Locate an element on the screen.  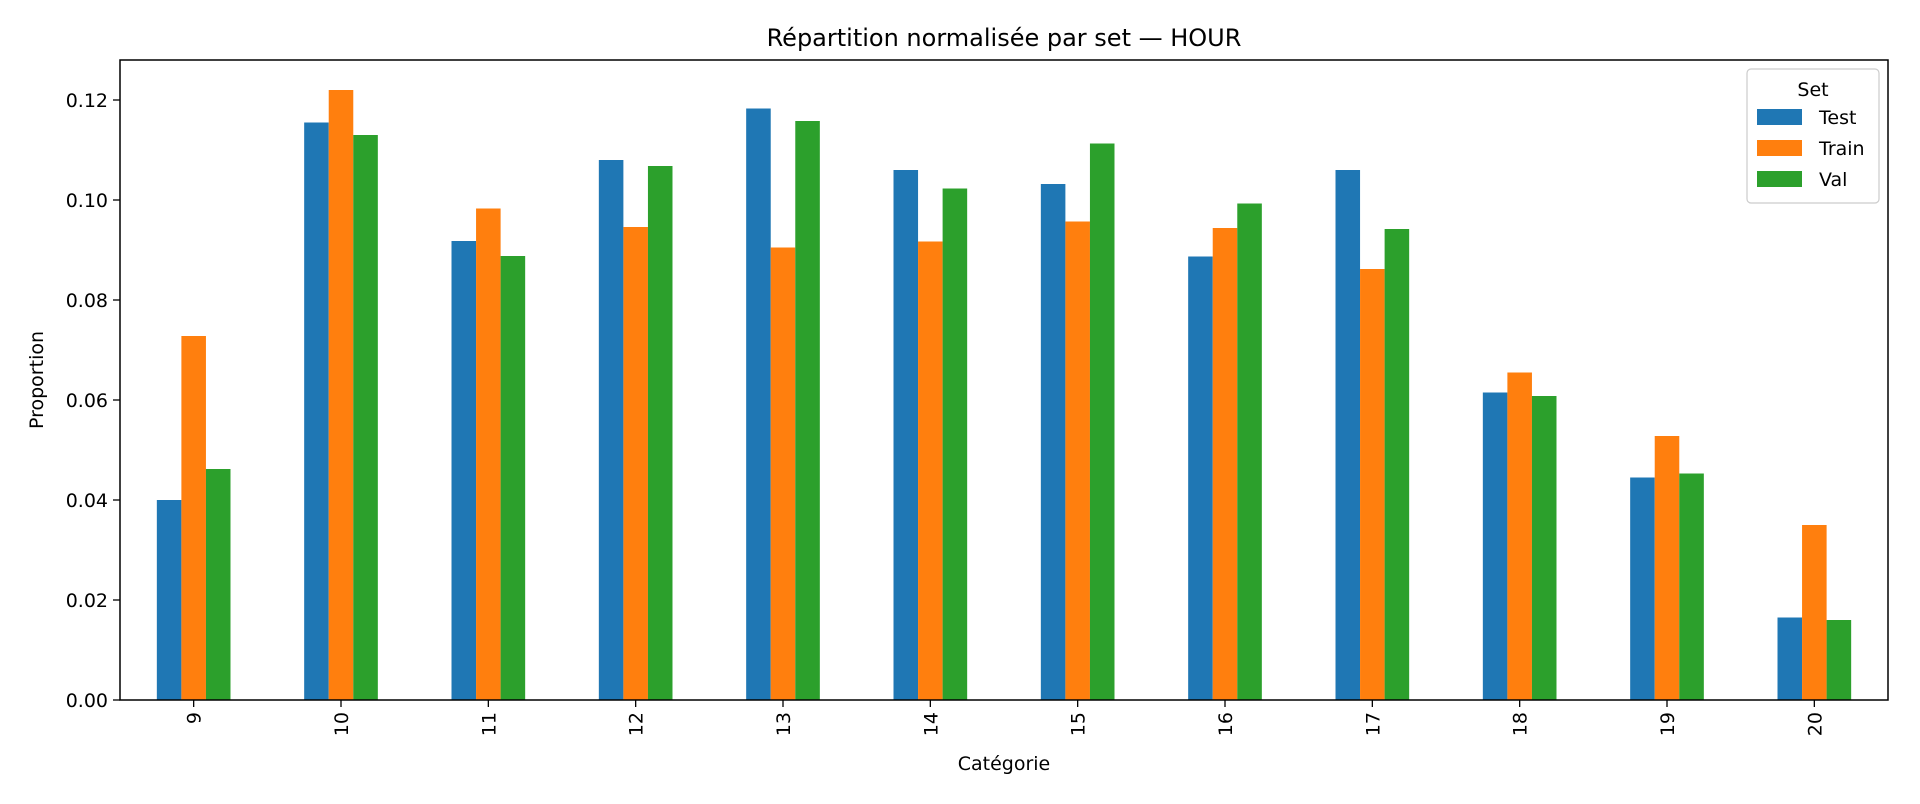
x-tick-label: 19 is located at coordinates (1668, 724).